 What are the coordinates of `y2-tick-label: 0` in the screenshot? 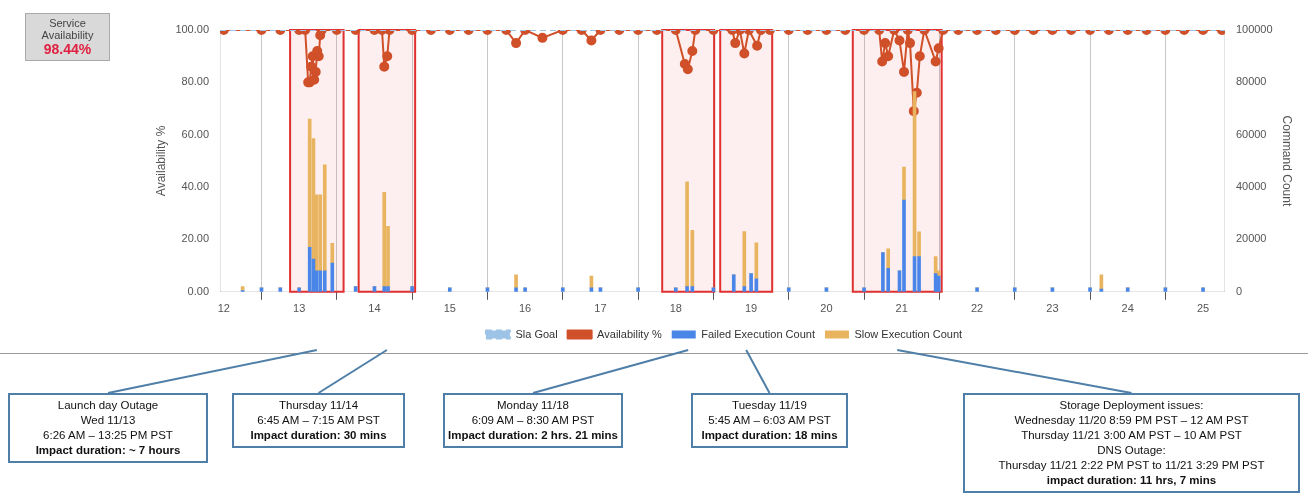 It's located at (1239, 290).